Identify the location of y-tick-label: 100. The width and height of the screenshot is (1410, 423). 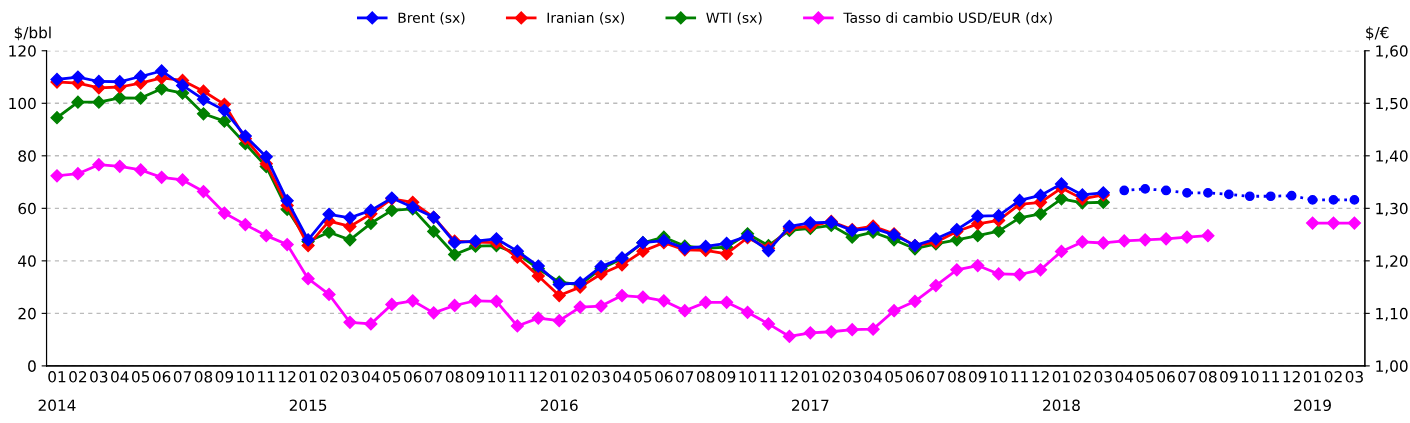
(22, 103).